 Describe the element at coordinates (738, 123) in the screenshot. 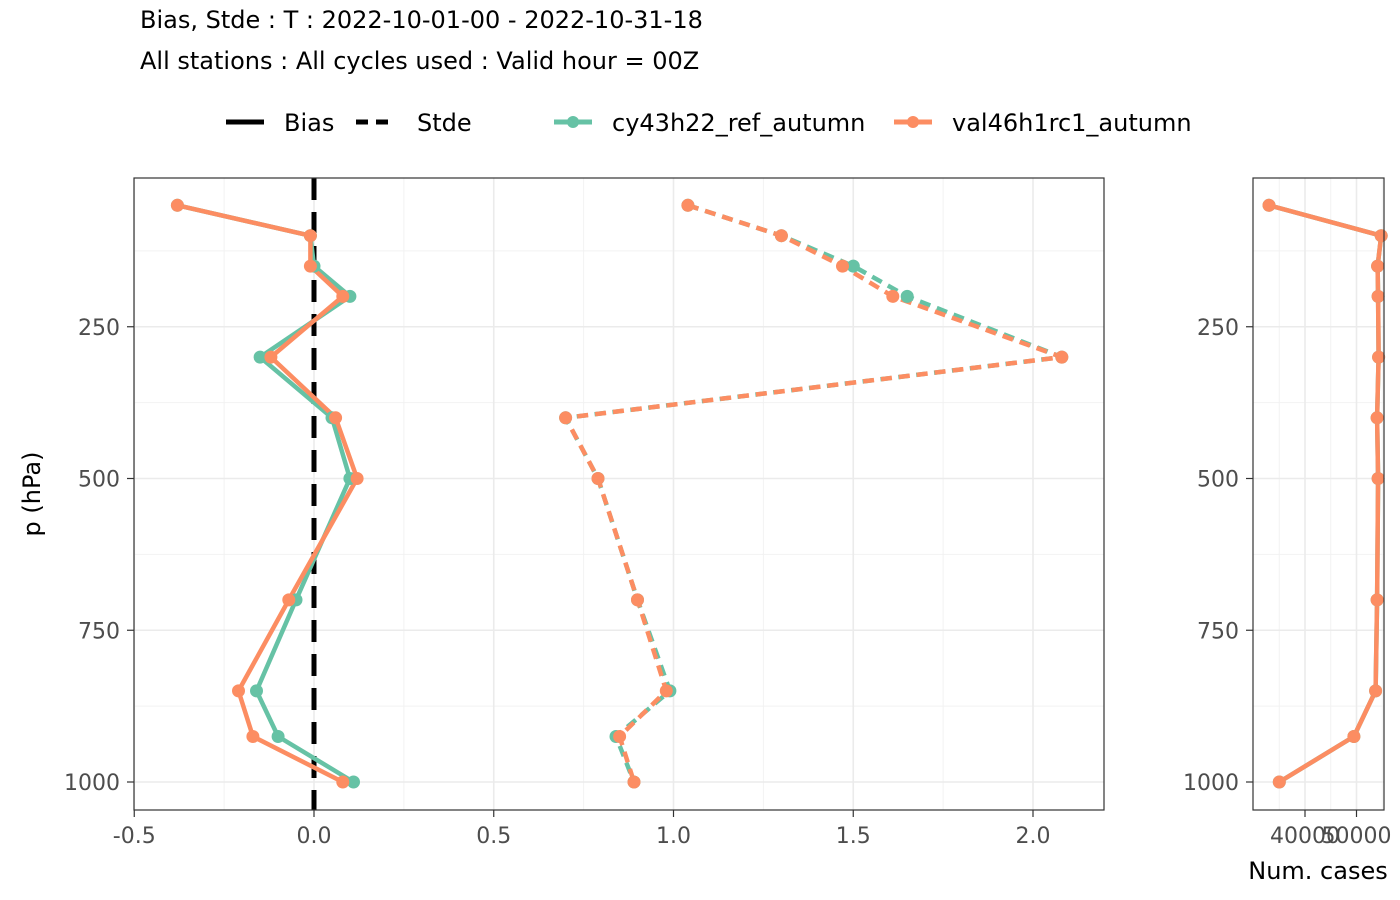

I see `legend-series-cy43h22-label: cy43h22_ref_autumn` at that location.